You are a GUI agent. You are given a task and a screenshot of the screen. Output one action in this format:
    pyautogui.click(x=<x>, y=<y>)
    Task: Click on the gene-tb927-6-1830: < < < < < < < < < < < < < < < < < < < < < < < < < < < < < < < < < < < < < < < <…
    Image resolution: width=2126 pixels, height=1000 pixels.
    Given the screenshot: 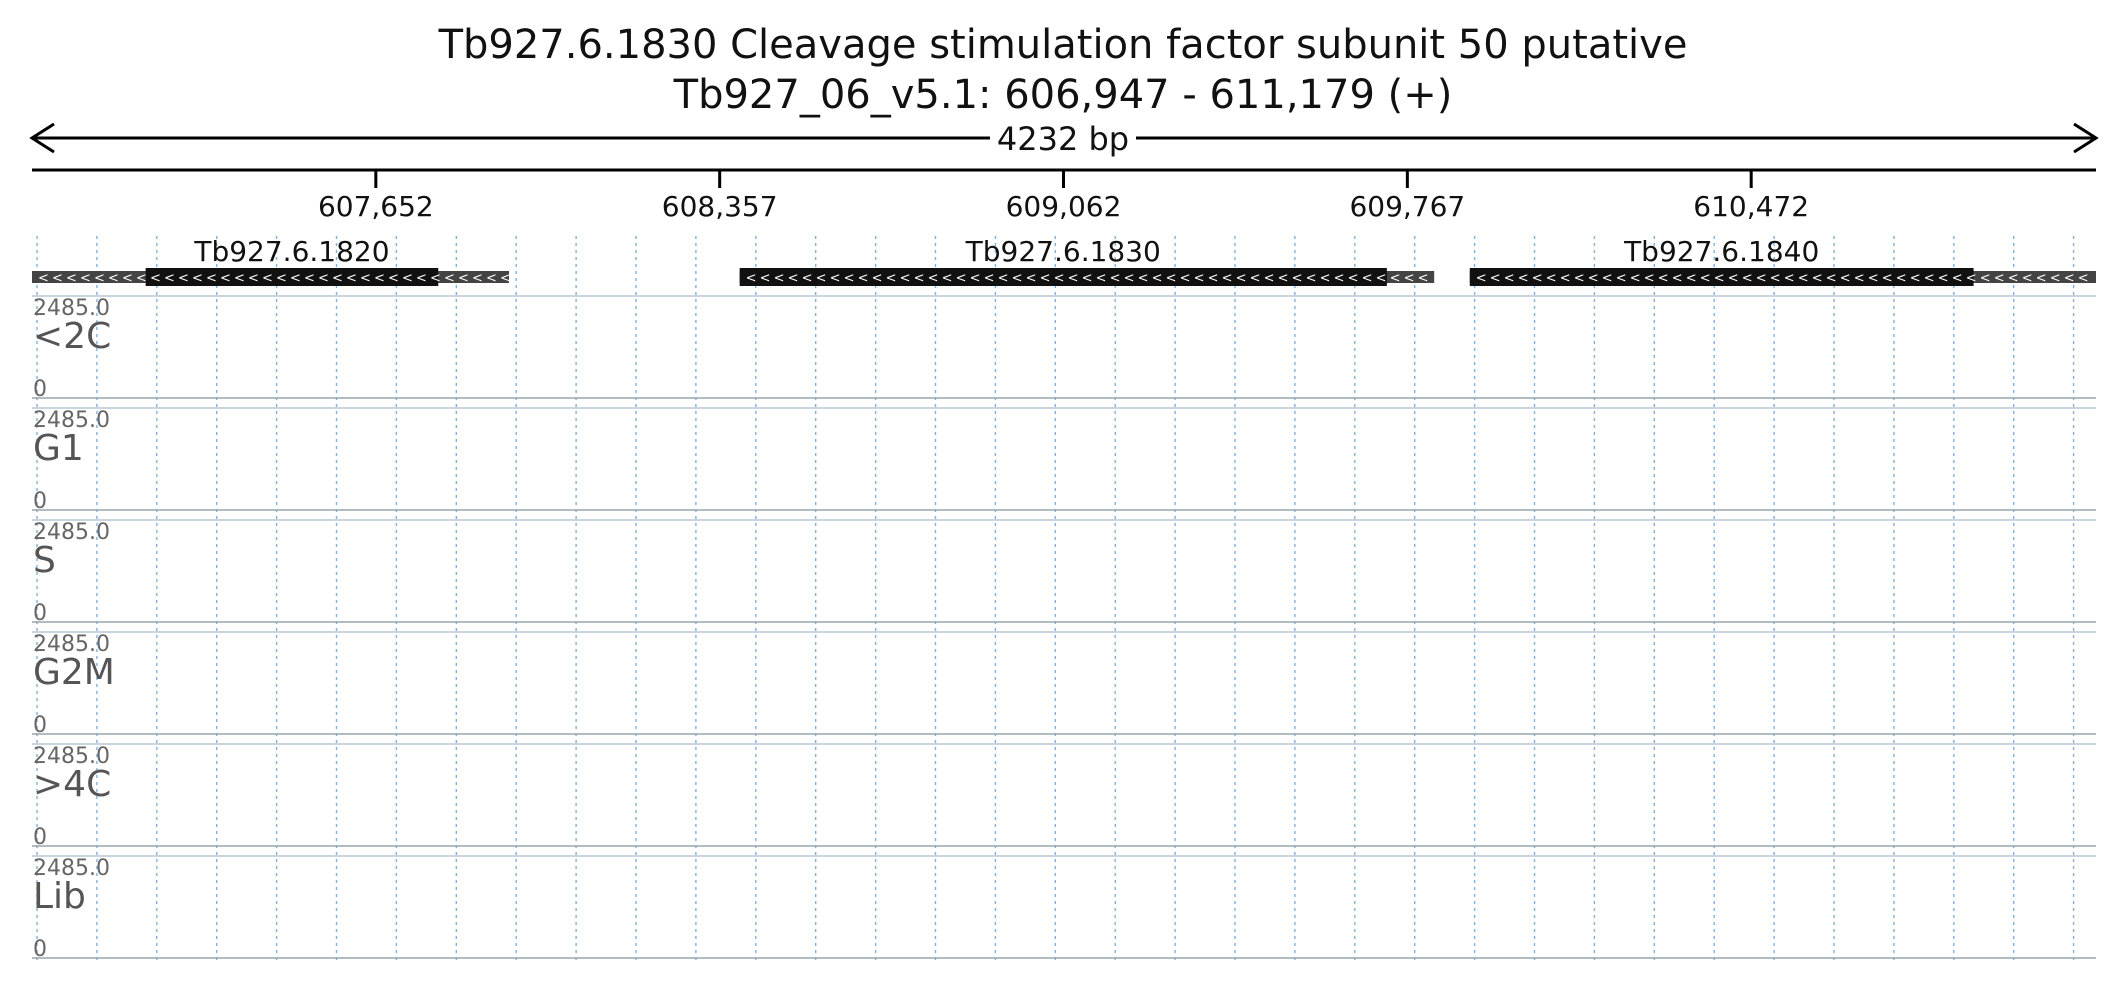 What is the action you would take?
    pyautogui.click(x=1087, y=260)
    